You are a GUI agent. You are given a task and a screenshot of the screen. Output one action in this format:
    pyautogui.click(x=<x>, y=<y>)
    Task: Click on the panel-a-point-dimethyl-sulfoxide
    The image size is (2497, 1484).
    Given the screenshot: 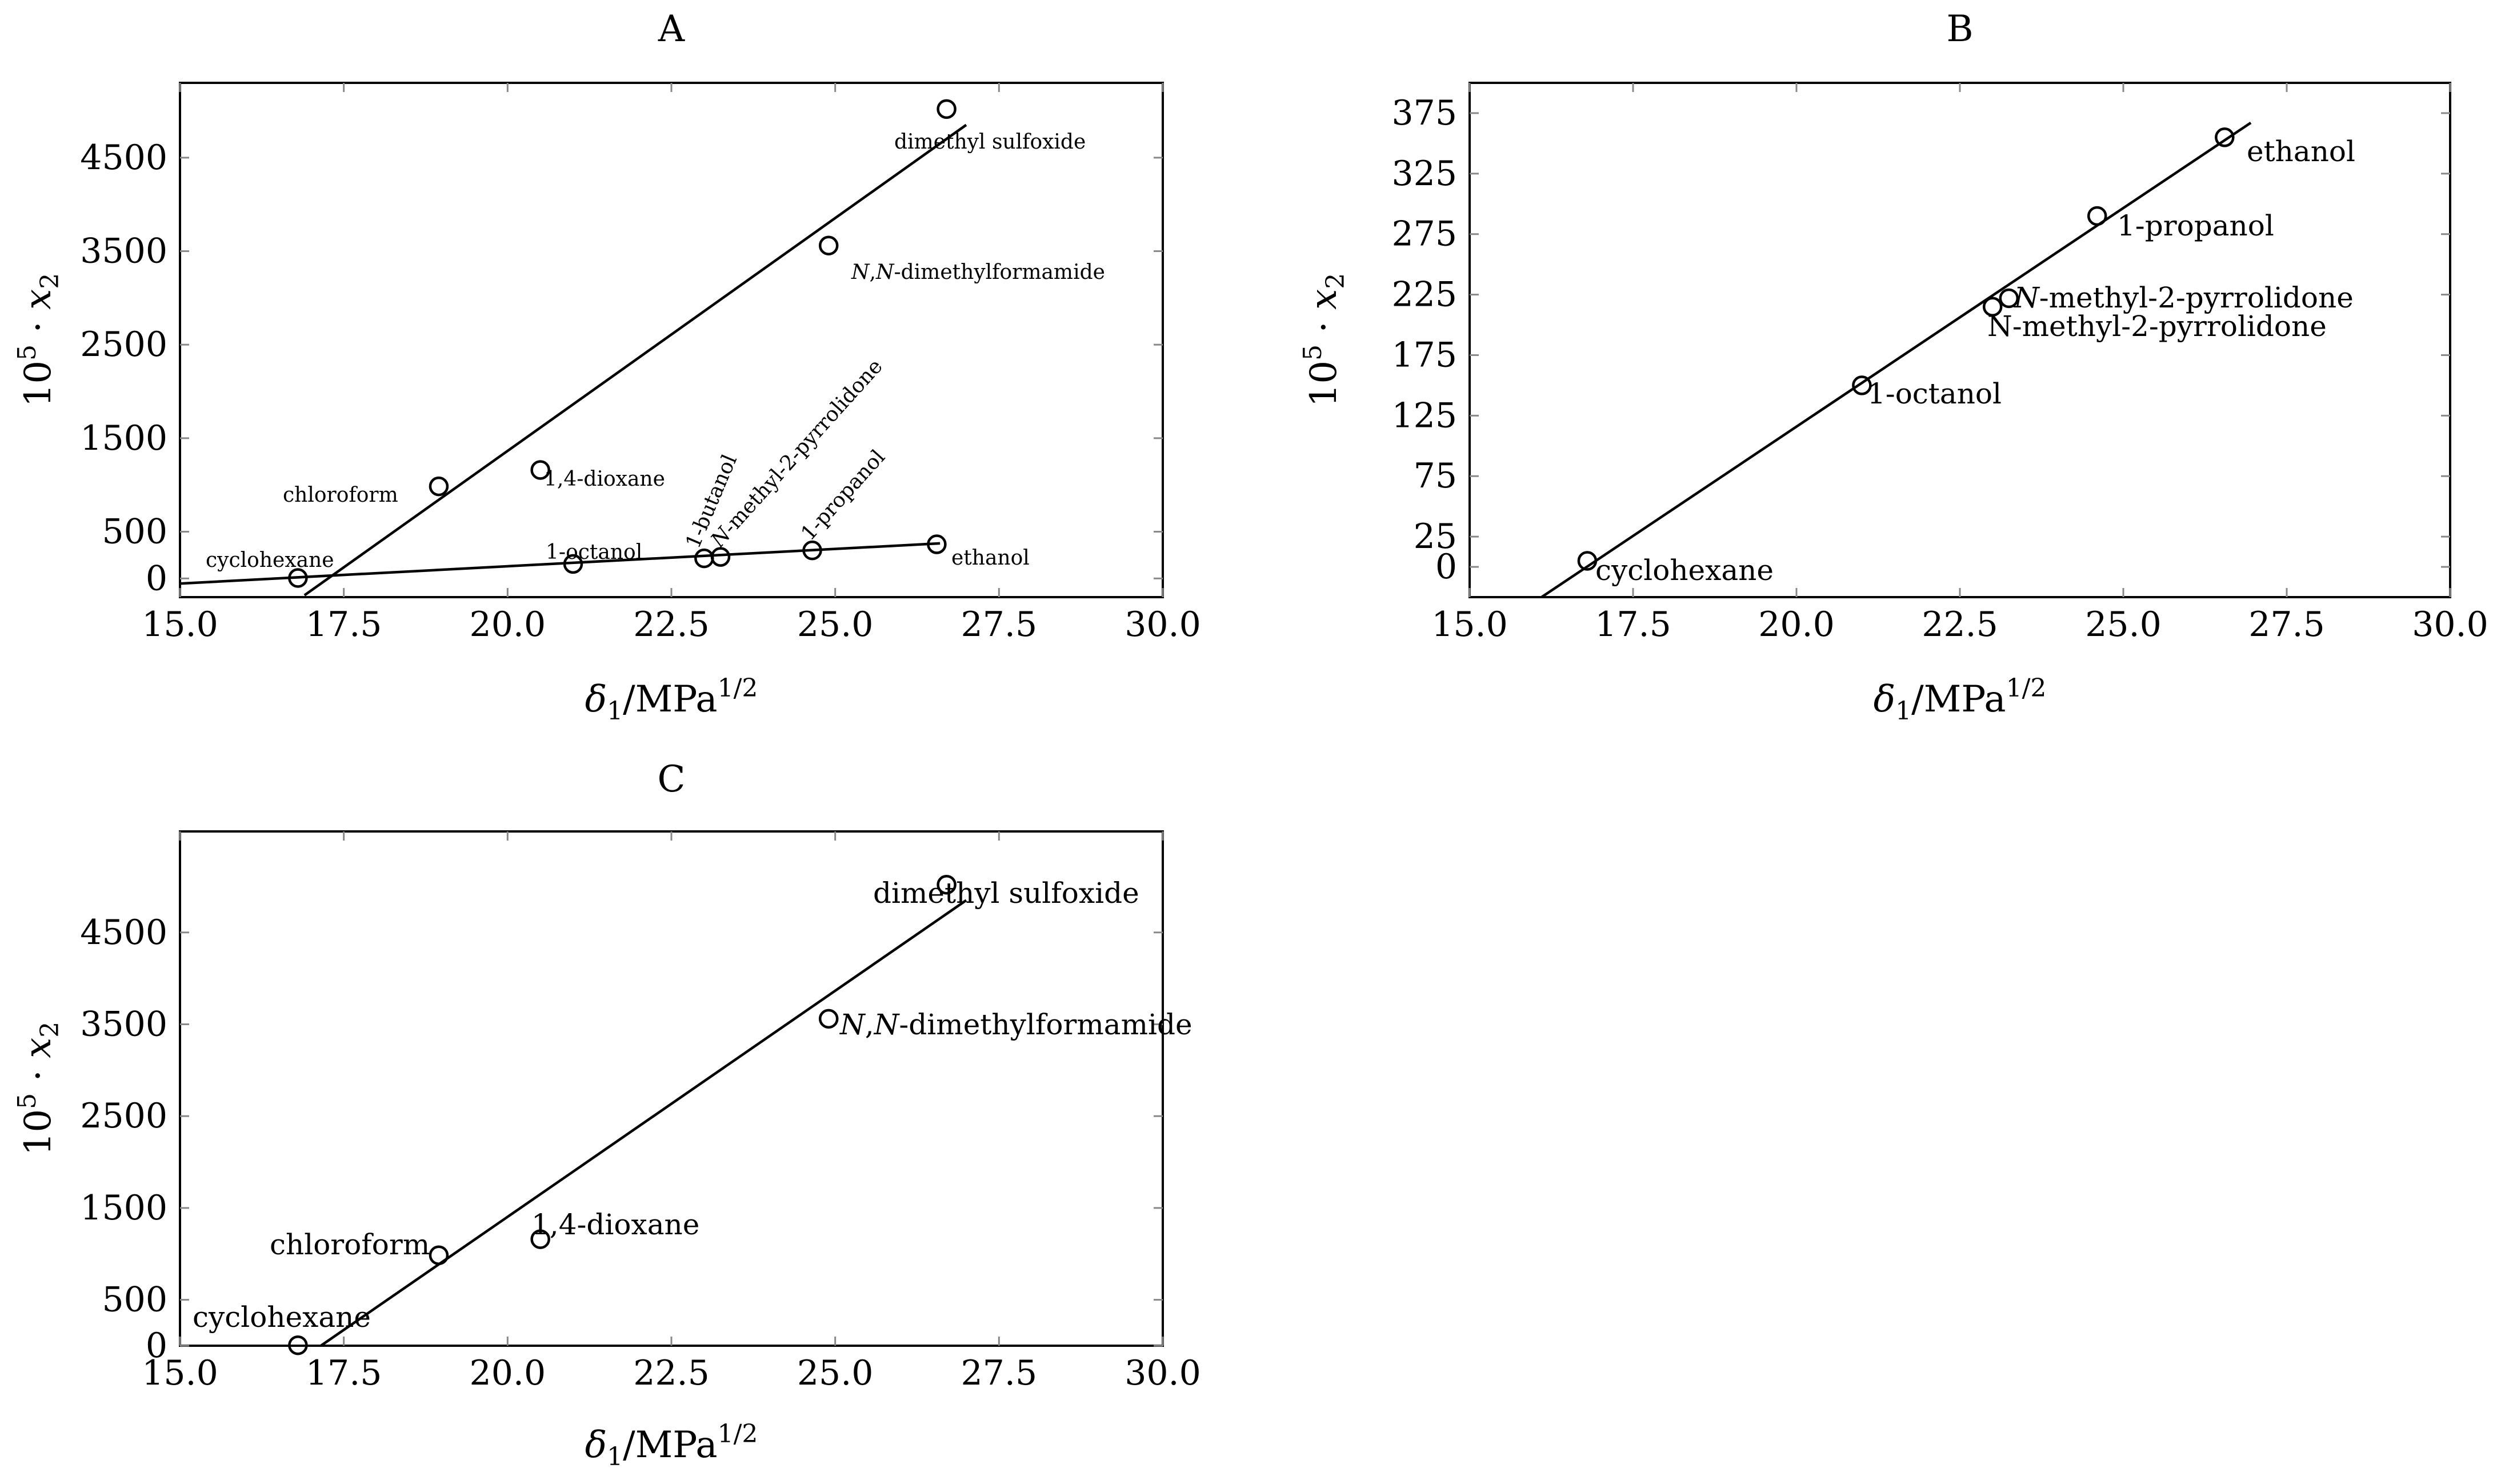 What is the action you would take?
    pyautogui.click(x=947, y=109)
    